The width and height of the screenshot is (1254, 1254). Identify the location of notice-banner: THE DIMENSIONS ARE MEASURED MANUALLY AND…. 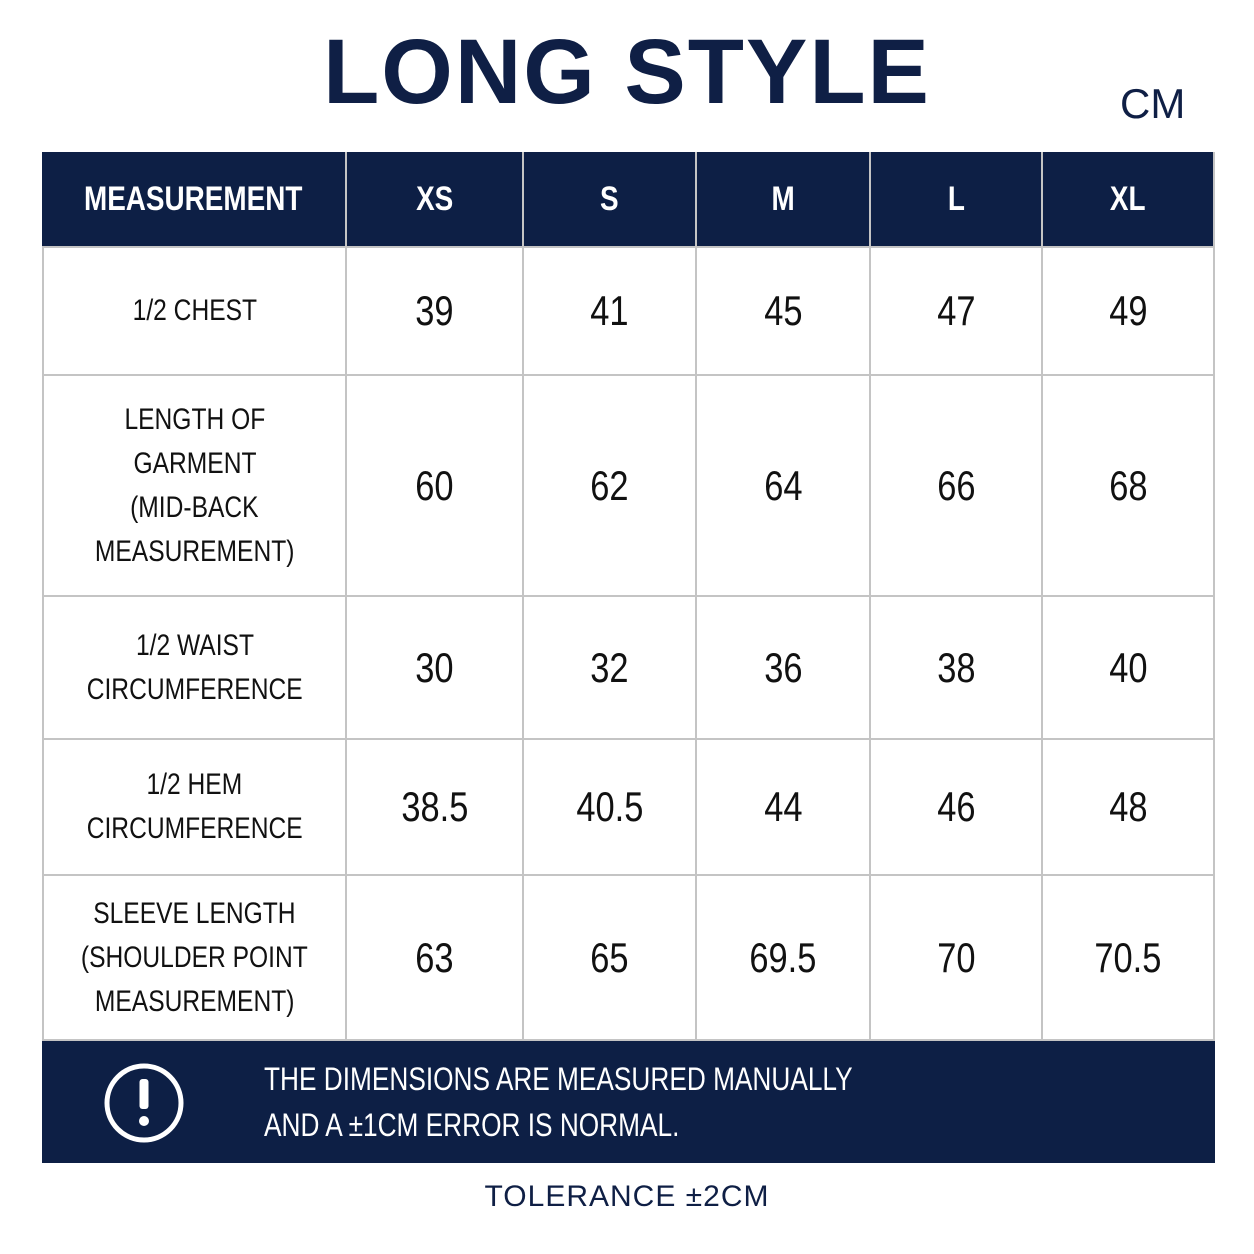
(628, 1102).